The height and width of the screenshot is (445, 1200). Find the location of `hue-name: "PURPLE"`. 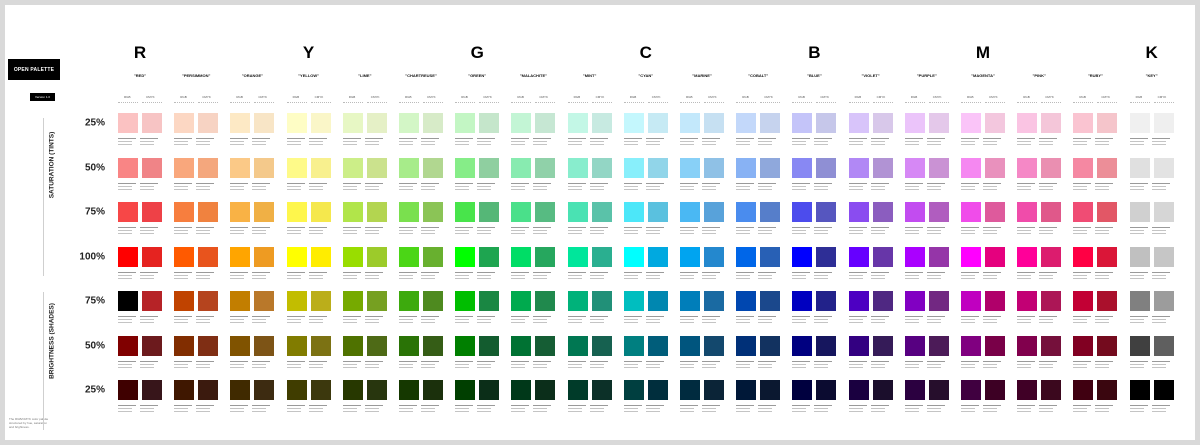

hue-name: "PURPLE" is located at coordinates (926, 75).